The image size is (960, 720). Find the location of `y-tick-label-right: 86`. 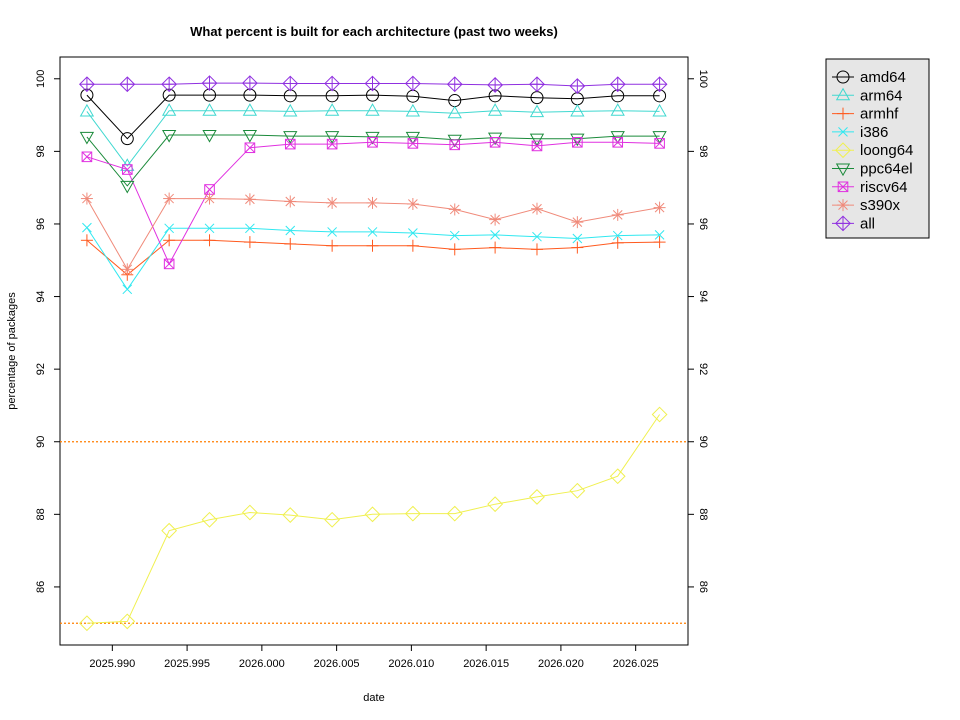

y-tick-label-right: 86 is located at coordinates (703, 587).